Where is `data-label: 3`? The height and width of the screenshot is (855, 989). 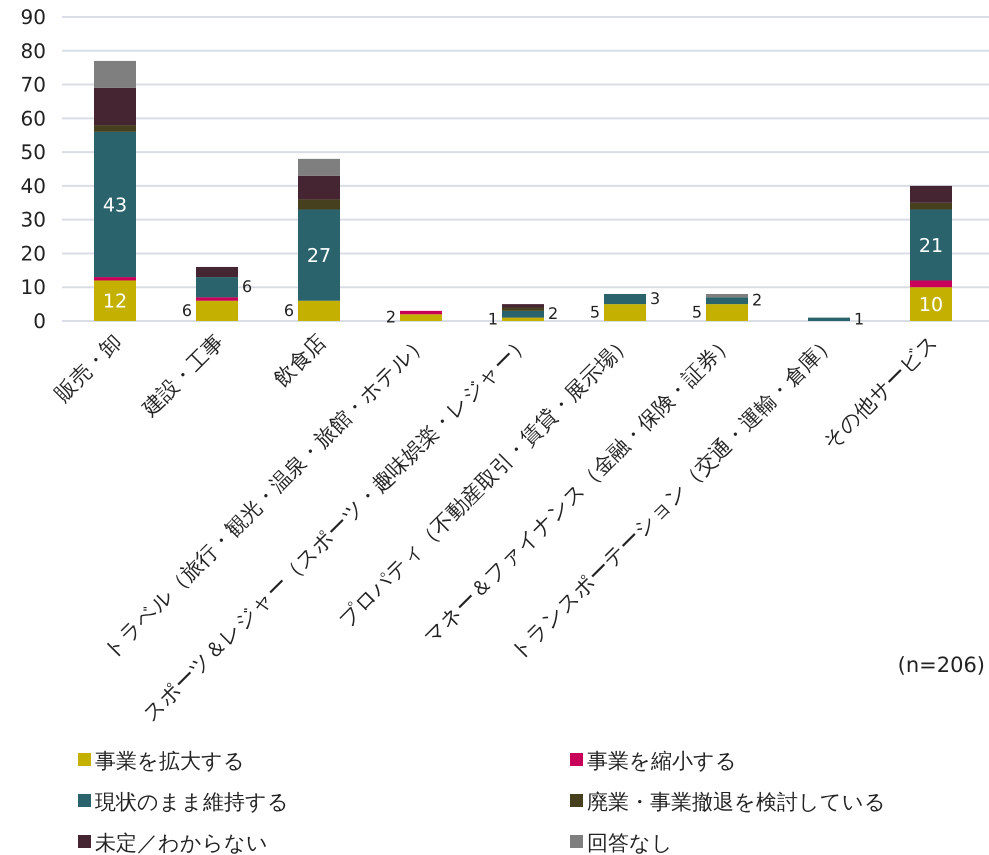 data-label: 3 is located at coordinates (655, 298).